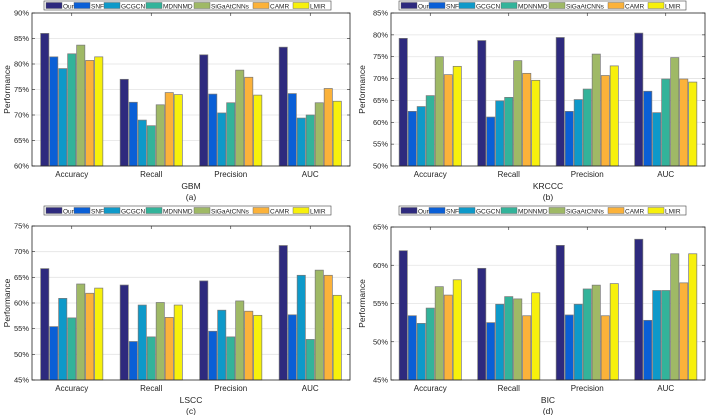 The image size is (709, 415). I want to click on y-tick-label: 90%, so click(21, 13).